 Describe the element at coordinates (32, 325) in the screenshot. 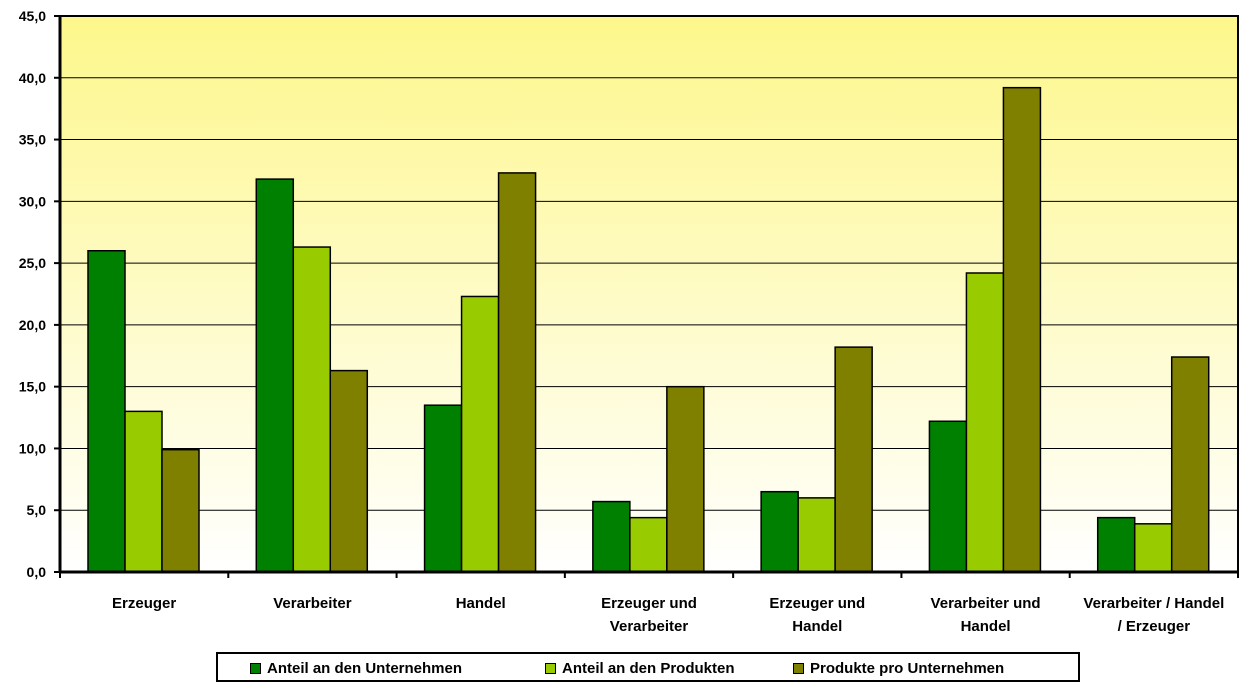

I see `y-tick-label-4: 20,0` at that location.